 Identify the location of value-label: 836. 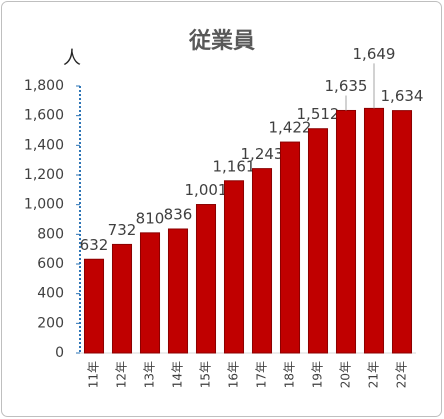
(178, 214).